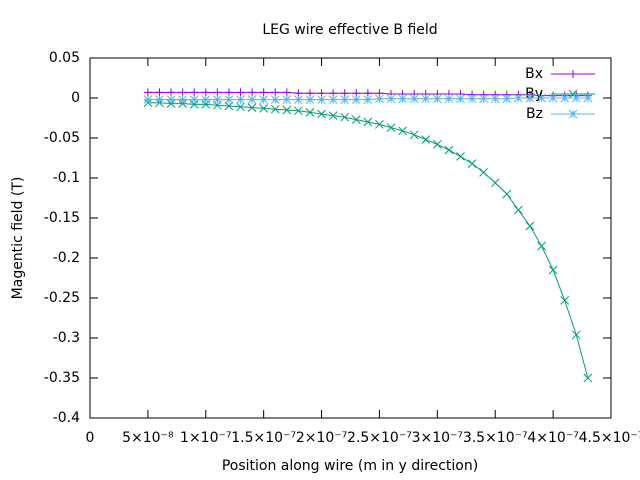 The image size is (640, 480). What do you see at coordinates (205, 438) in the screenshot?
I see `x-tick-label: 1×10⁻⁷` at bounding box center [205, 438].